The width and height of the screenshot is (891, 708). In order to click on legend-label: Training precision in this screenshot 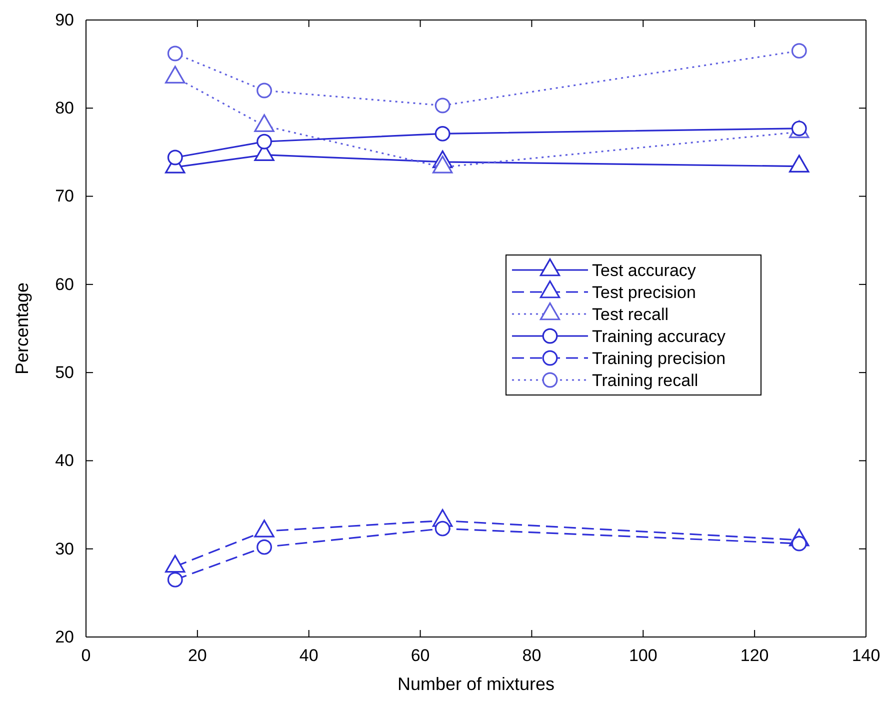, I will do `click(659, 358)`.